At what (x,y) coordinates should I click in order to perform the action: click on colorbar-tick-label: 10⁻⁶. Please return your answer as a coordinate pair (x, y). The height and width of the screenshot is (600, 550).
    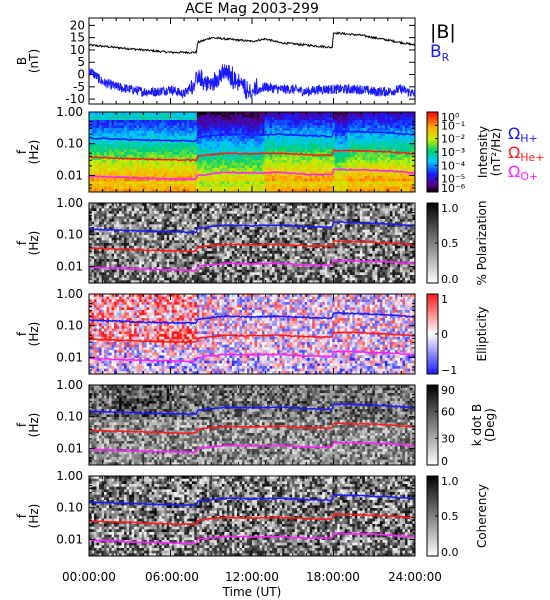
    Looking at the image, I should click on (453, 188).